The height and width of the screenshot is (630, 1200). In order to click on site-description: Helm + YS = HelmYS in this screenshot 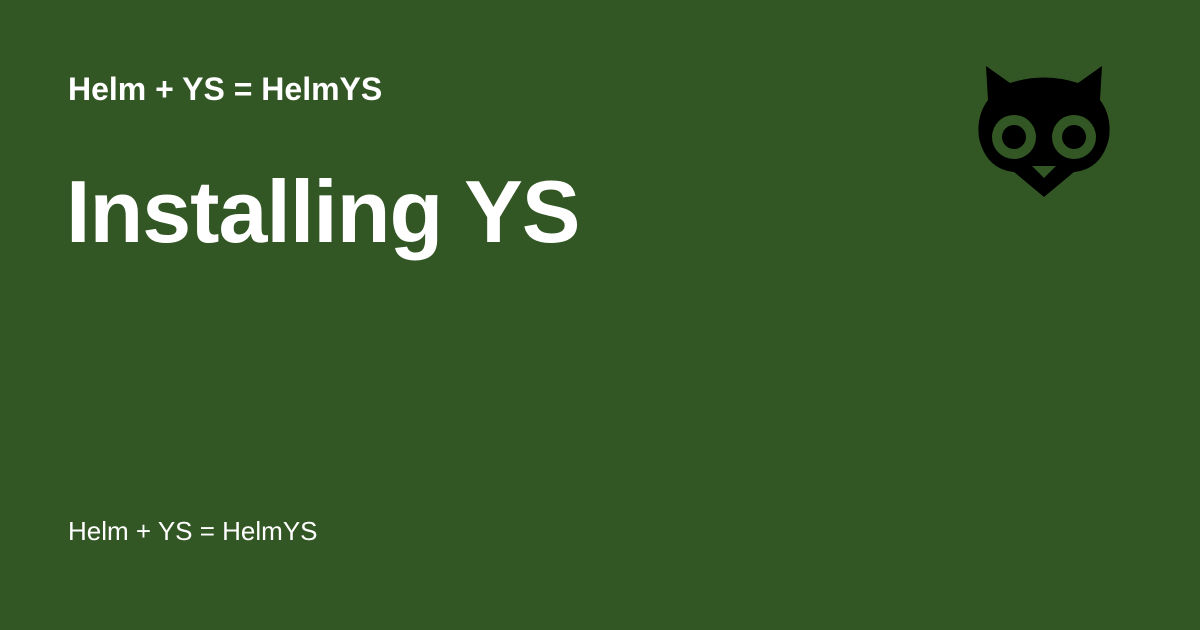, I will do `click(193, 531)`.